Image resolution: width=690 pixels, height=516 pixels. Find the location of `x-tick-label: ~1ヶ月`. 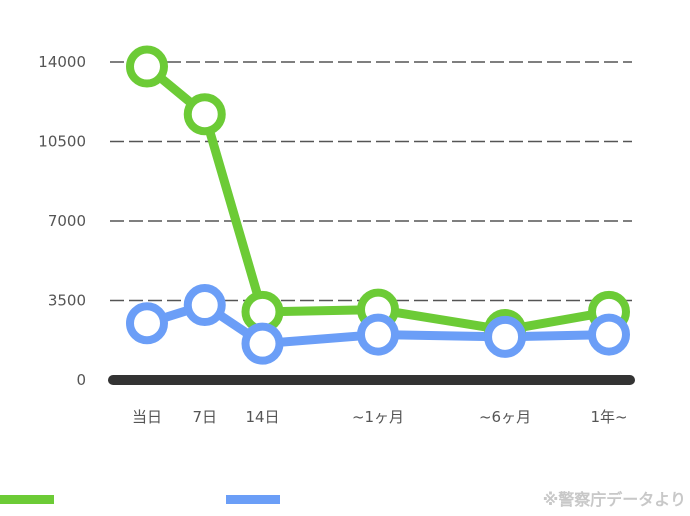

x-tick-label: ~1ヶ月 is located at coordinates (378, 417).